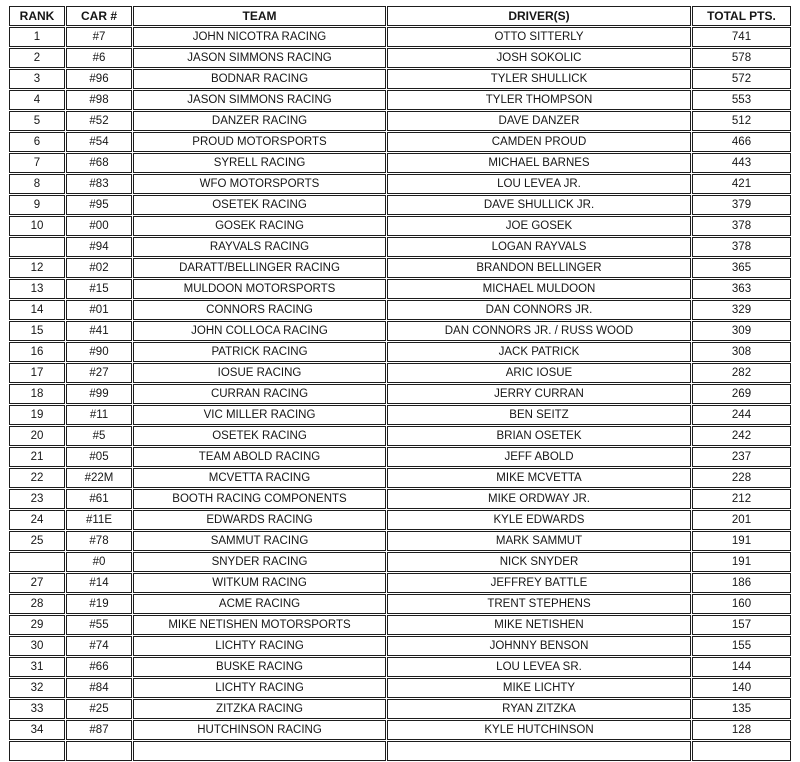 This screenshot has width=800, height=762. I want to click on table-row: 20 #5 OSETEK RACING BRIAN OSETEK 242, so click(400, 436).